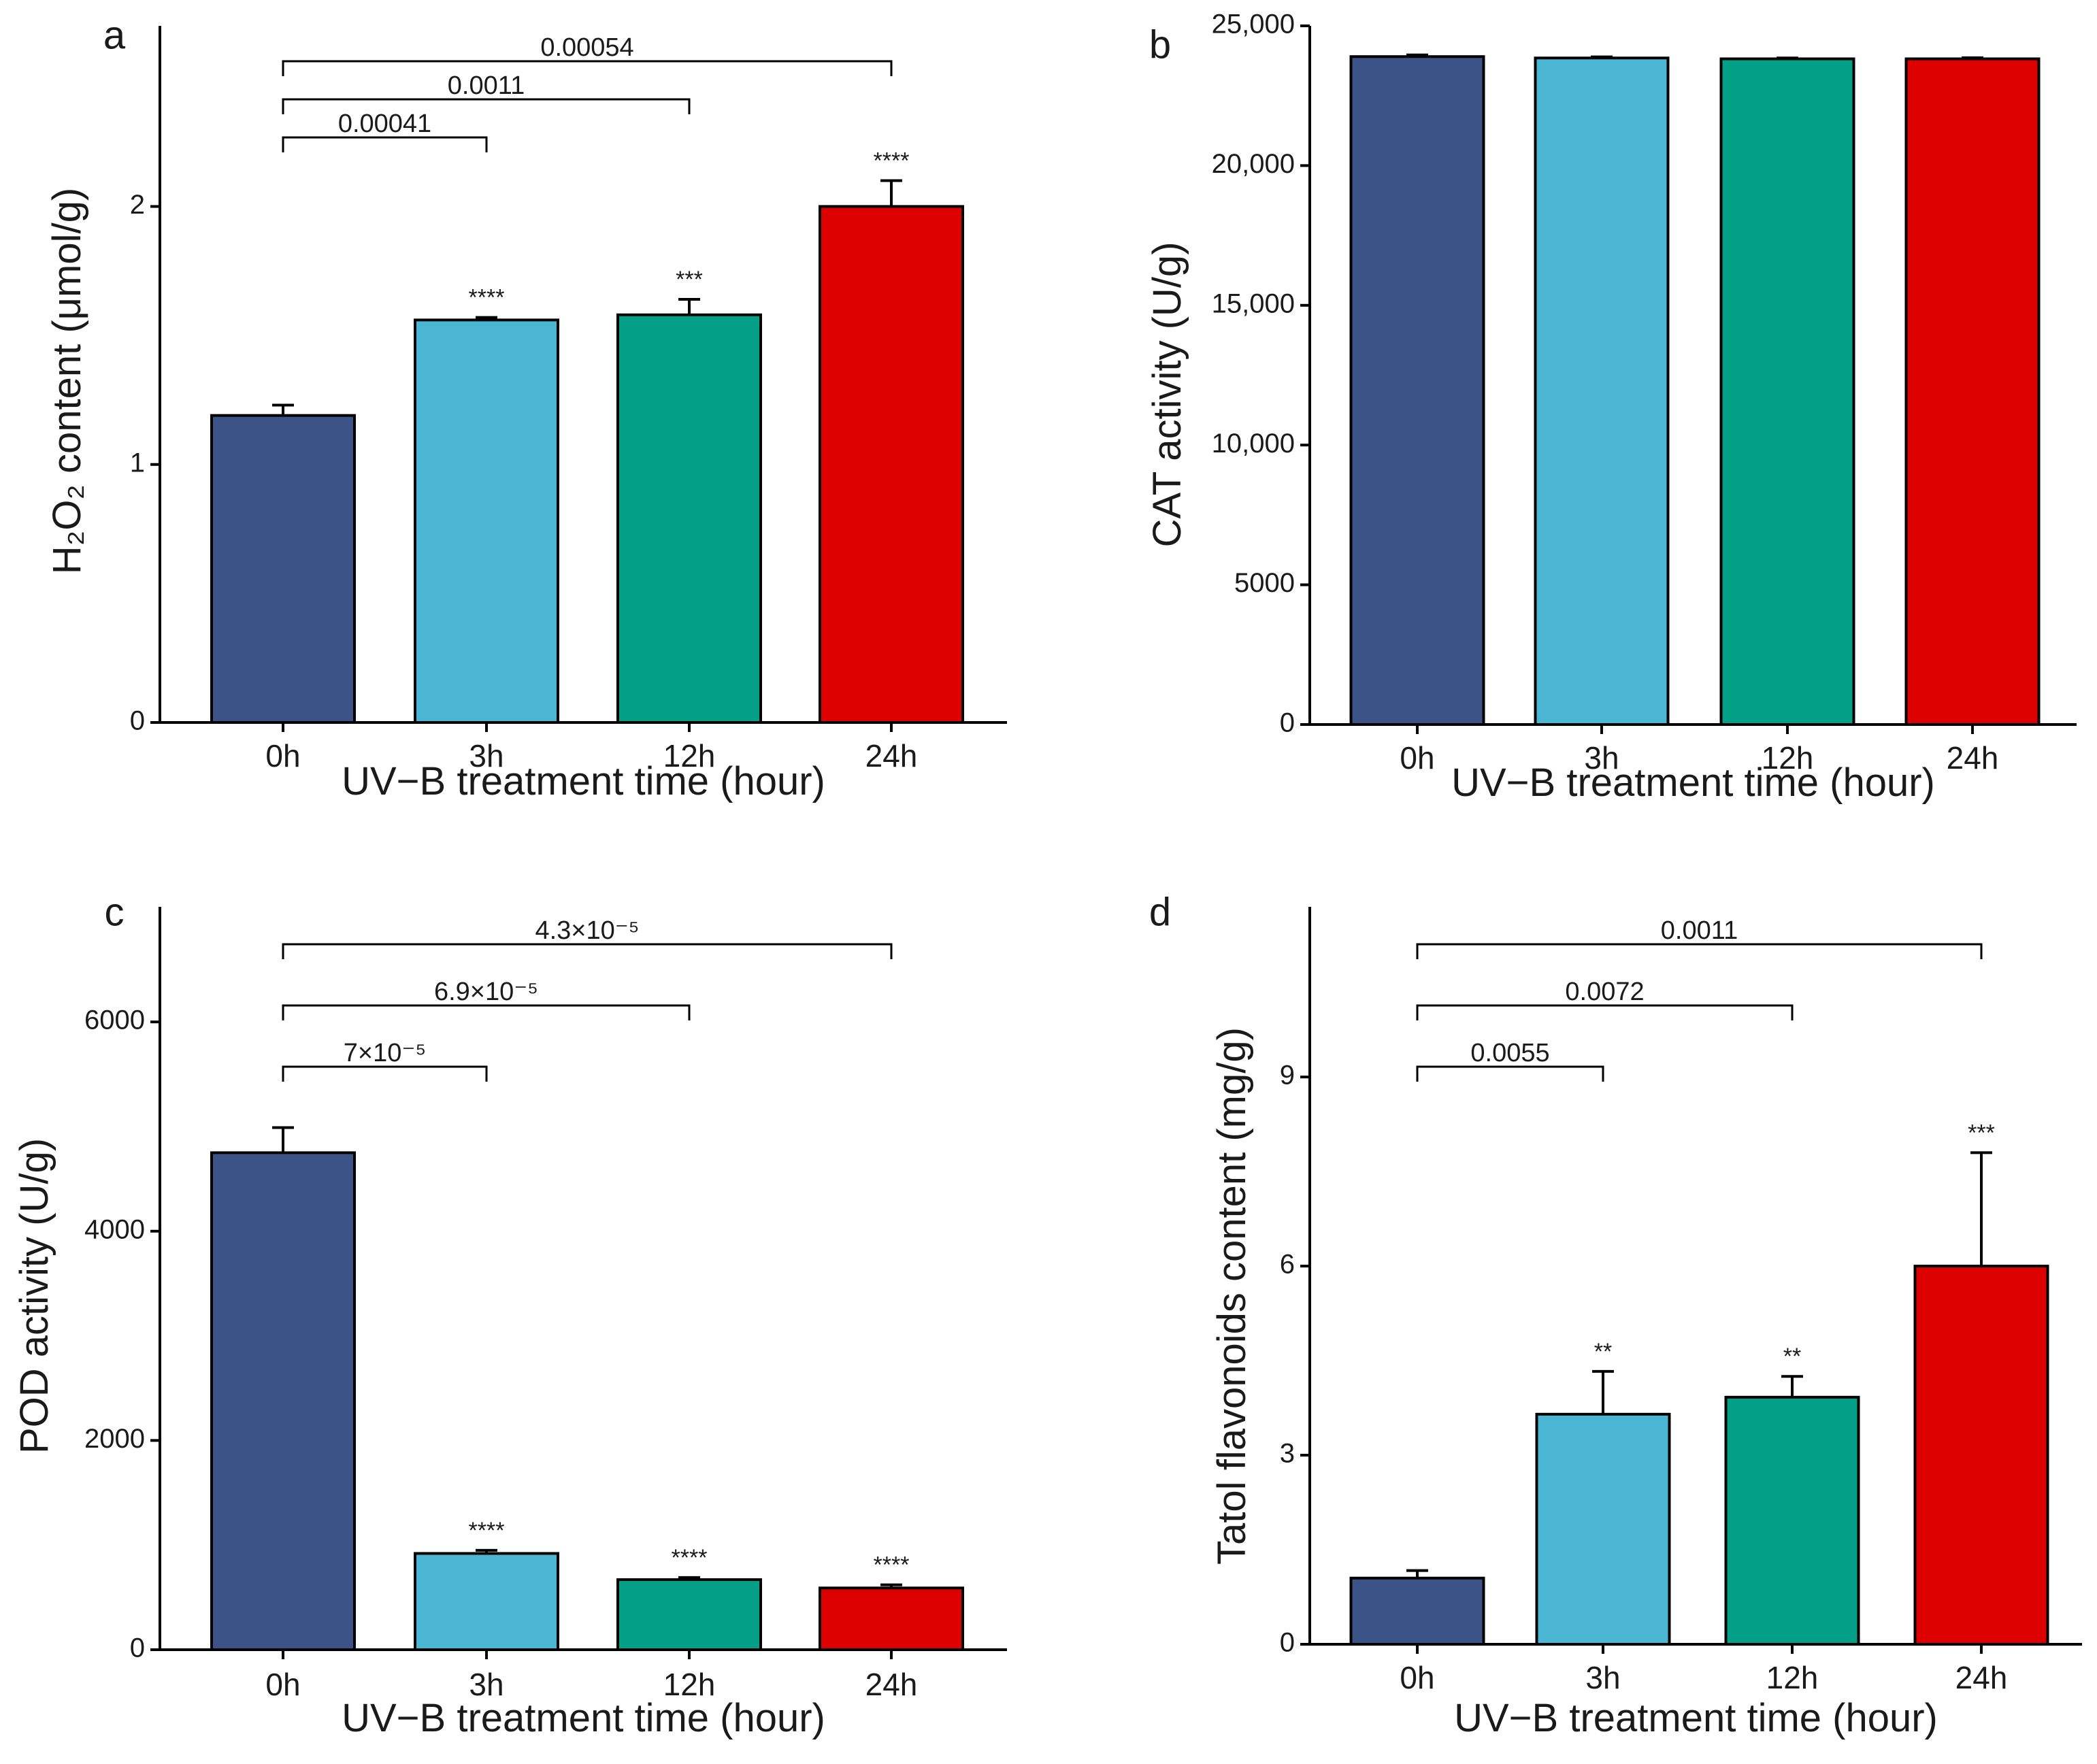 The height and width of the screenshot is (1764, 2097). I want to click on y-tick-label: 10,000, so click(1253, 444).